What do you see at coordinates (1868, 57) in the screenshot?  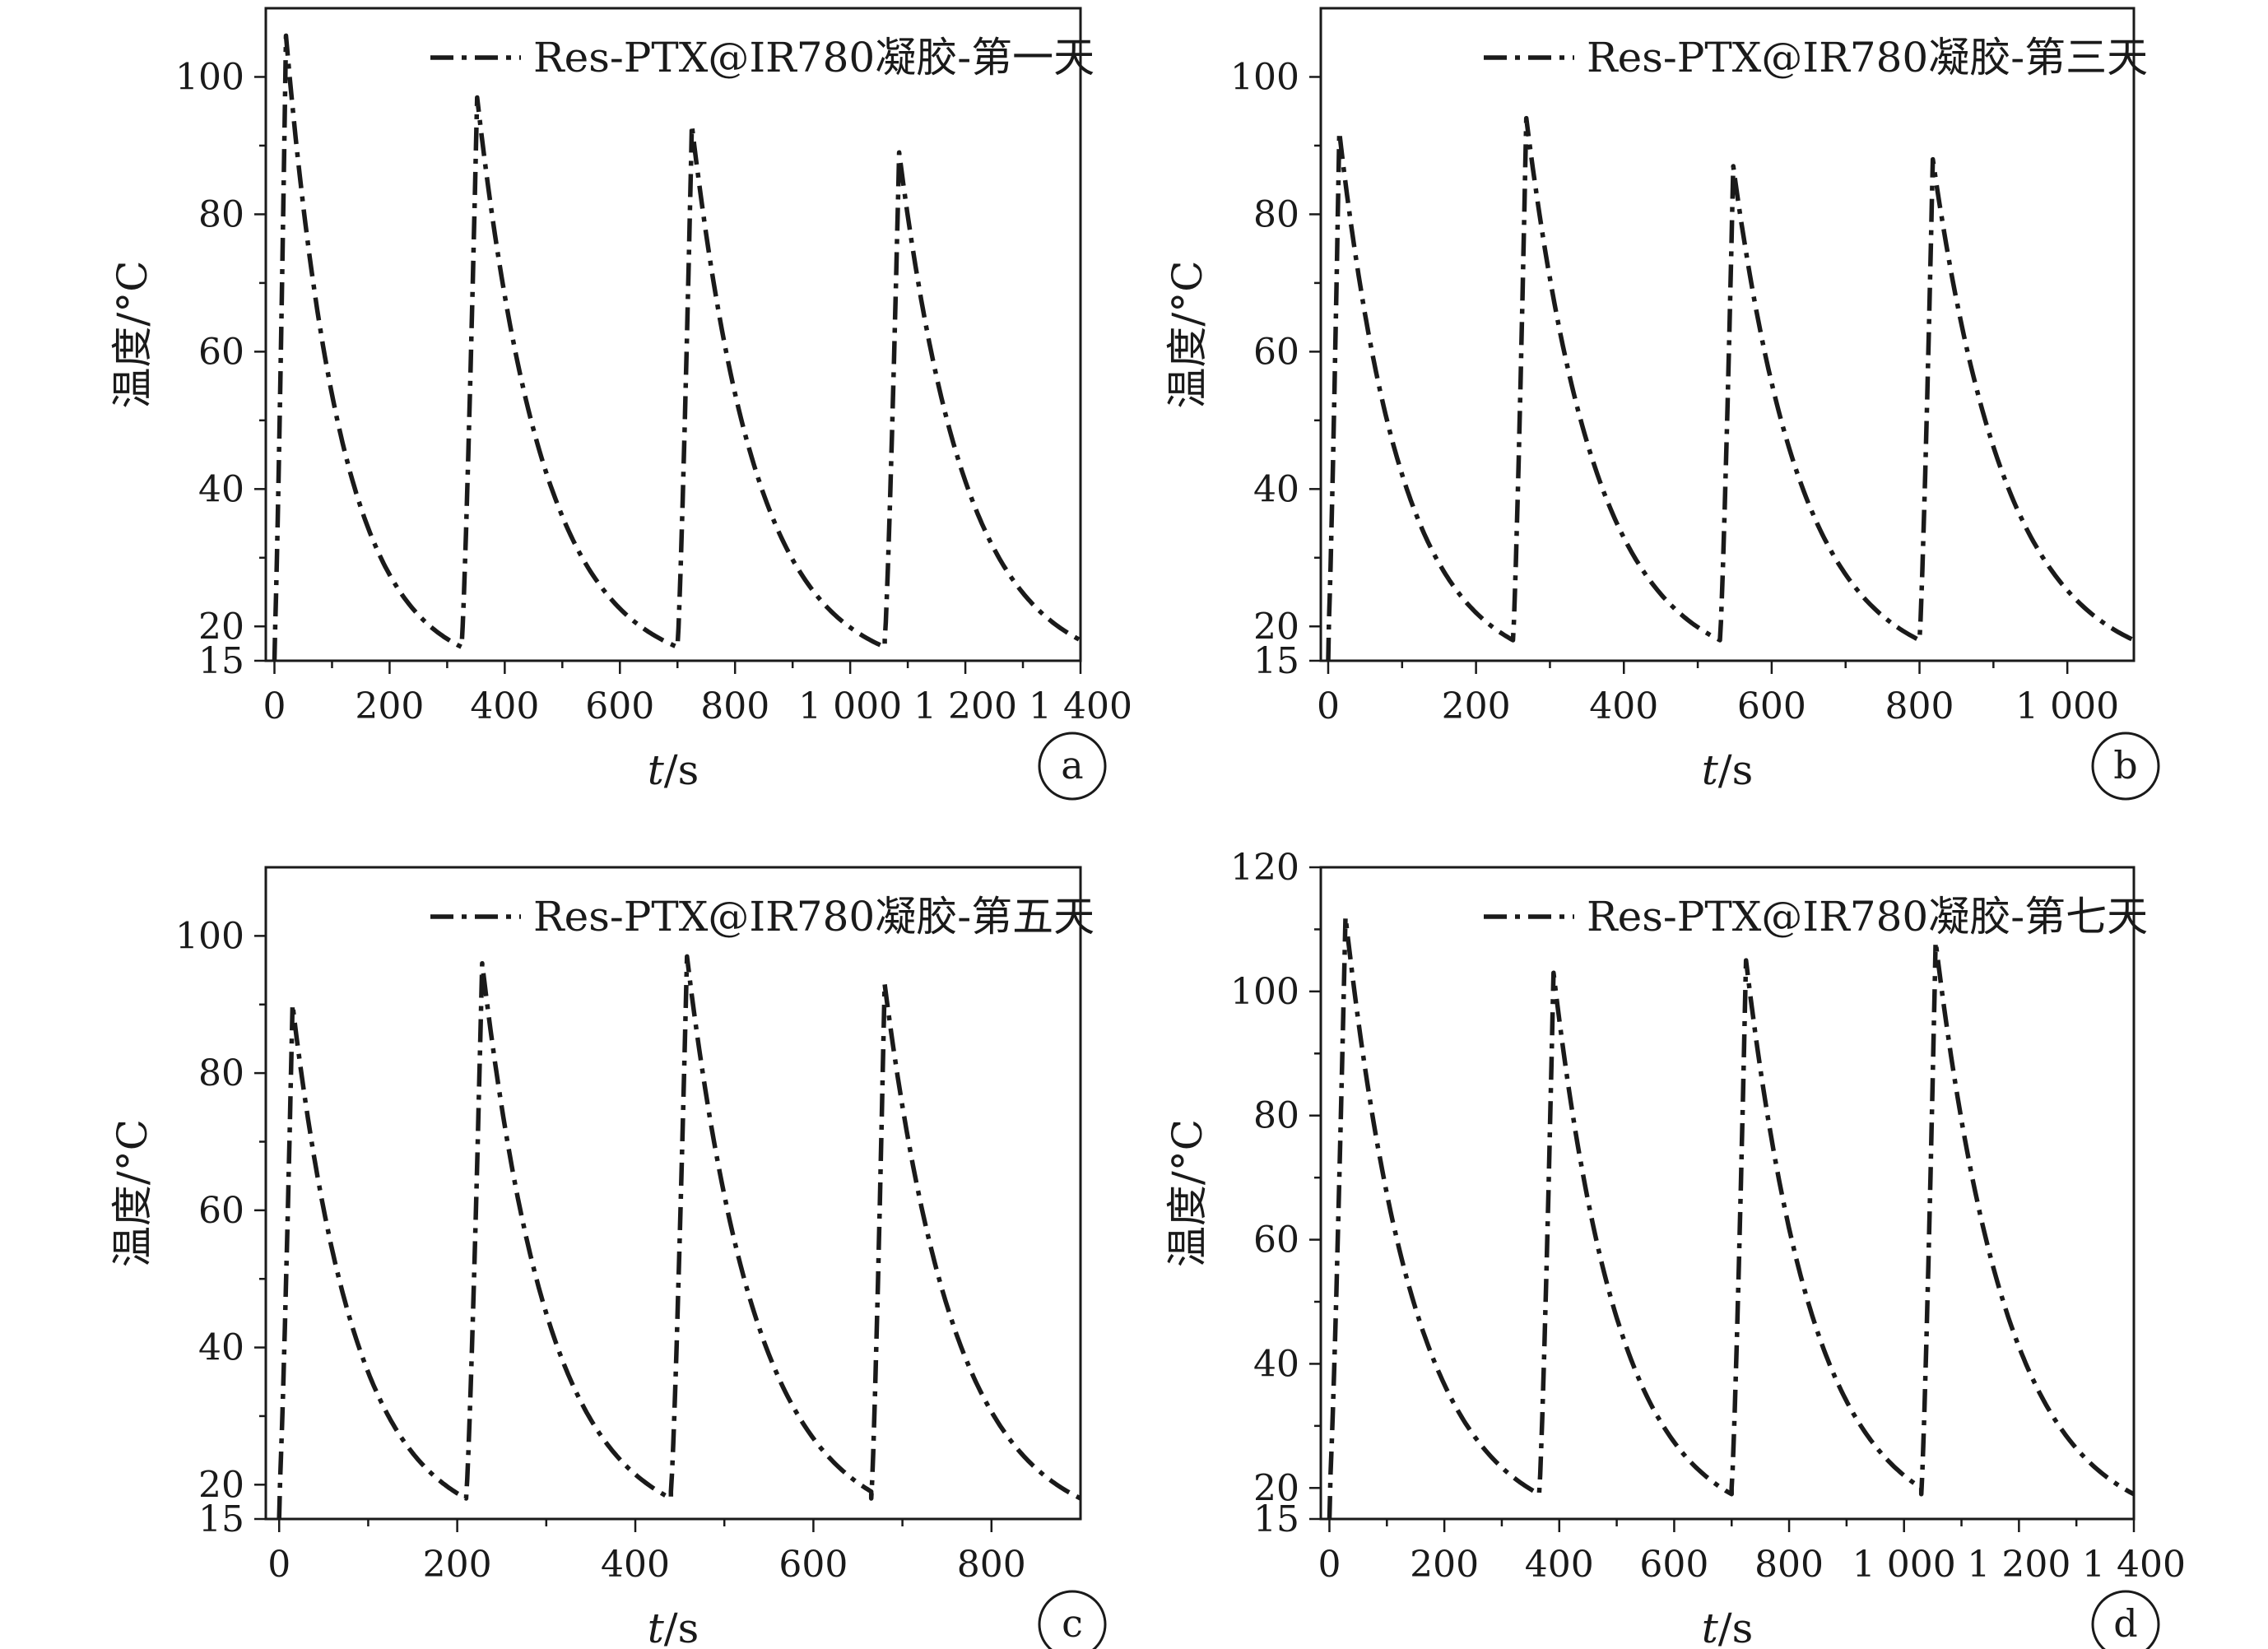 I see `legend-label: Res-PTX@IR780凝胶-第三天` at bounding box center [1868, 57].